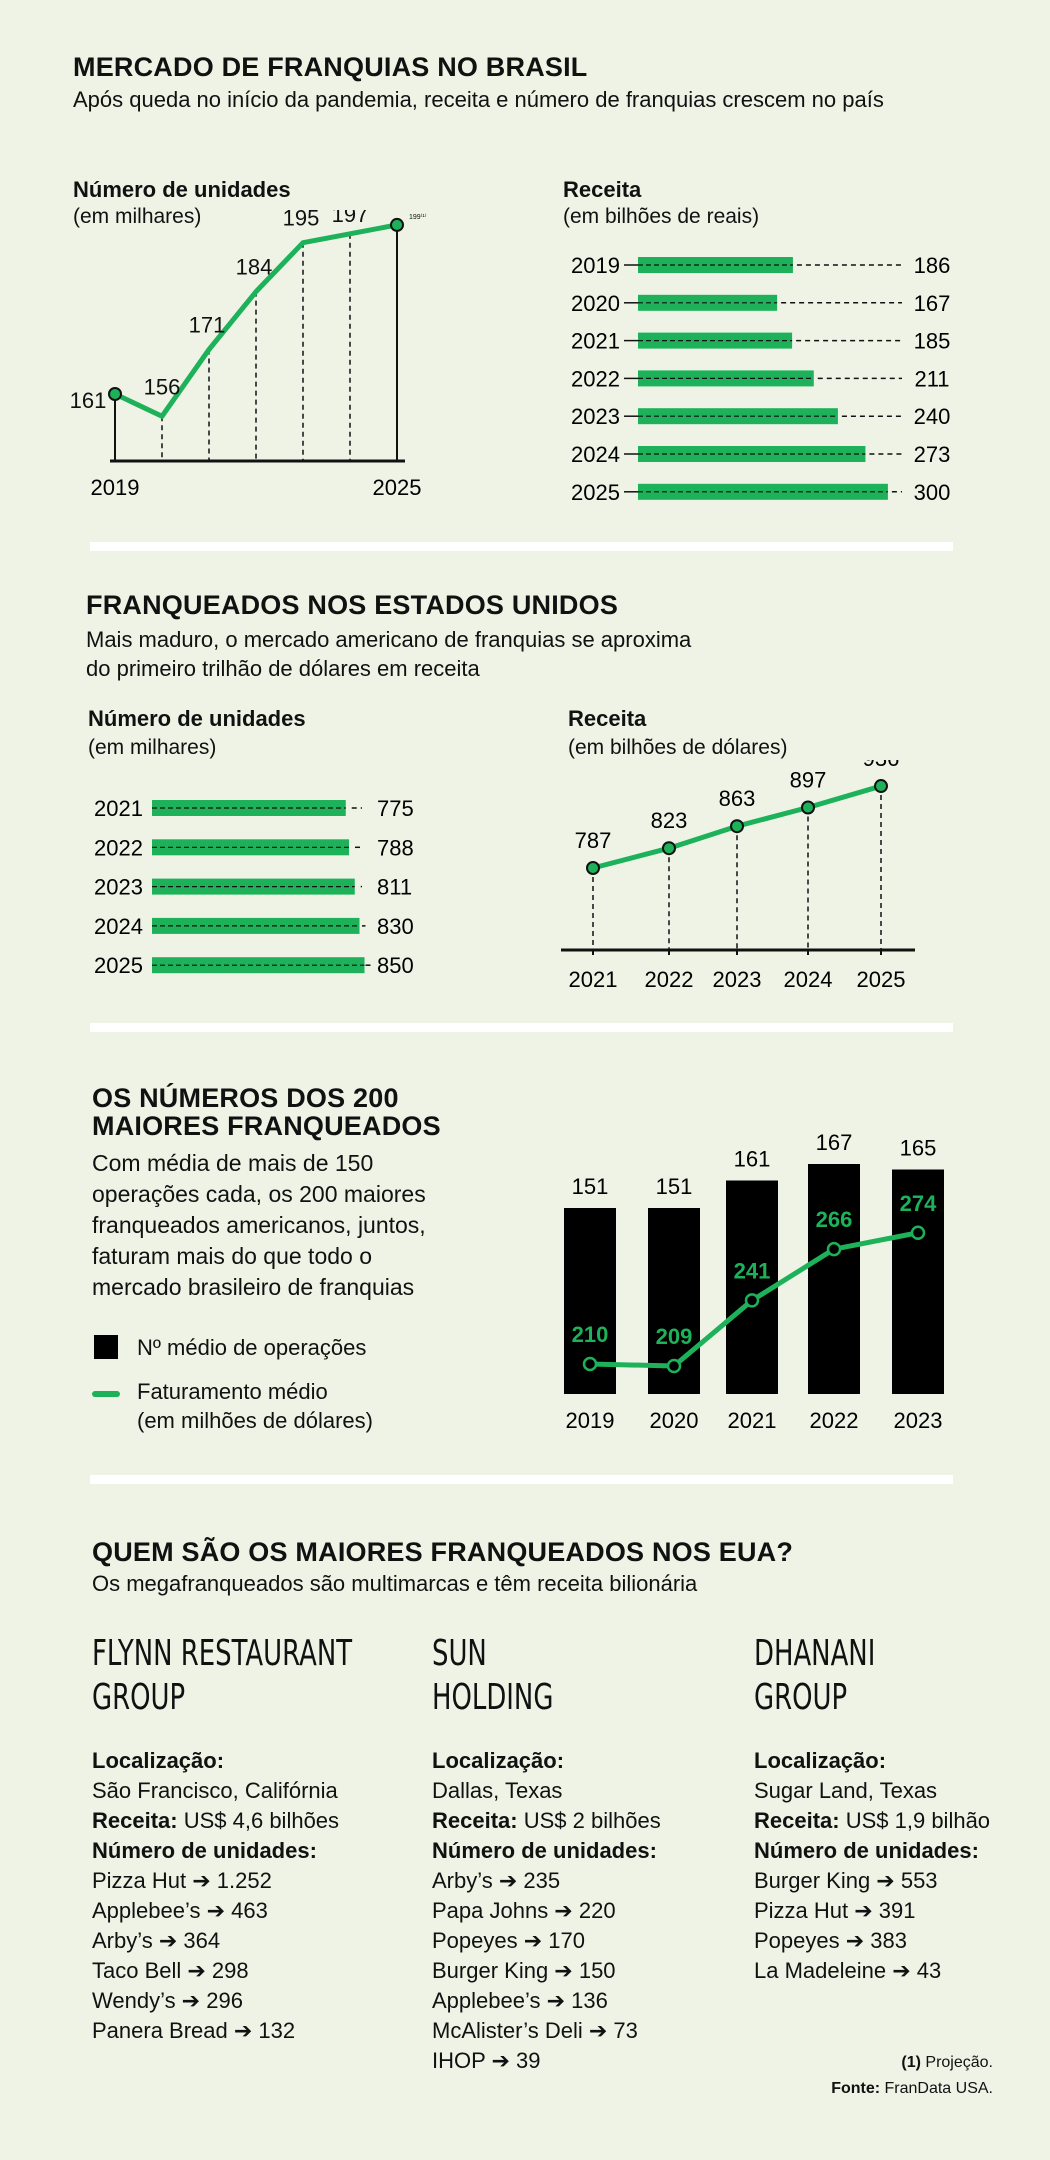 The image size is (1050, 2160). What do you see at coordinates (182, 1880) in the screenshot?
I see `unit-item: Pizza Hut ➔ 1.252` at bounding box center [182, 1880].